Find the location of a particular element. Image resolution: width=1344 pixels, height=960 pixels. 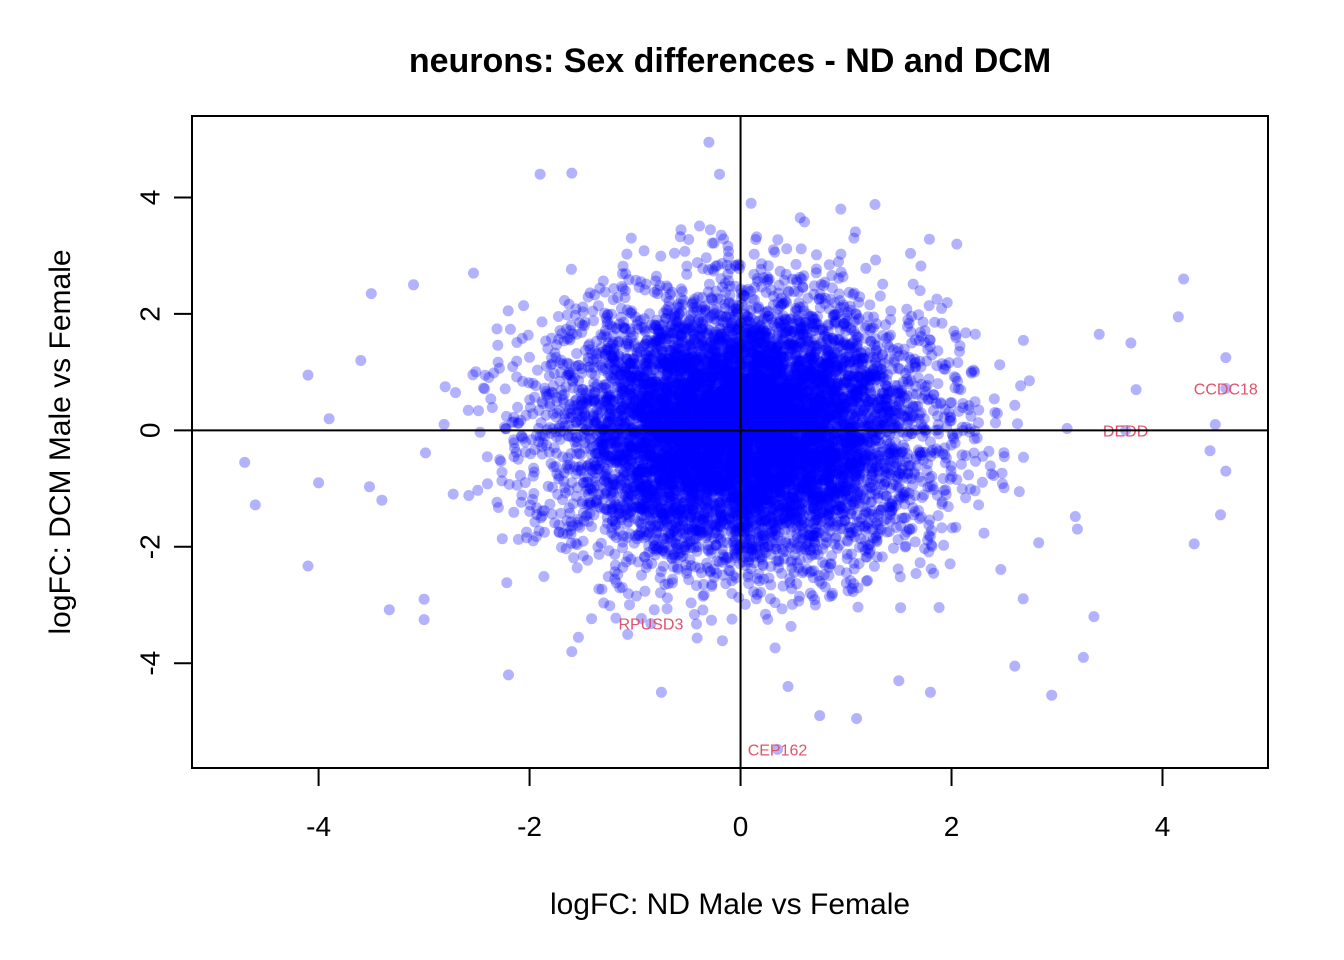

chart-title: neurons: Sex differences - ND and DCM is located at coordinates (730, 61).